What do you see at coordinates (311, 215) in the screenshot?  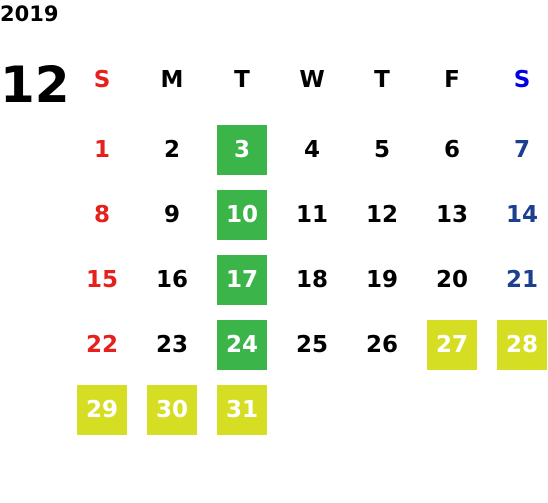 I see `day: 11` at bounding box center [311, 215].